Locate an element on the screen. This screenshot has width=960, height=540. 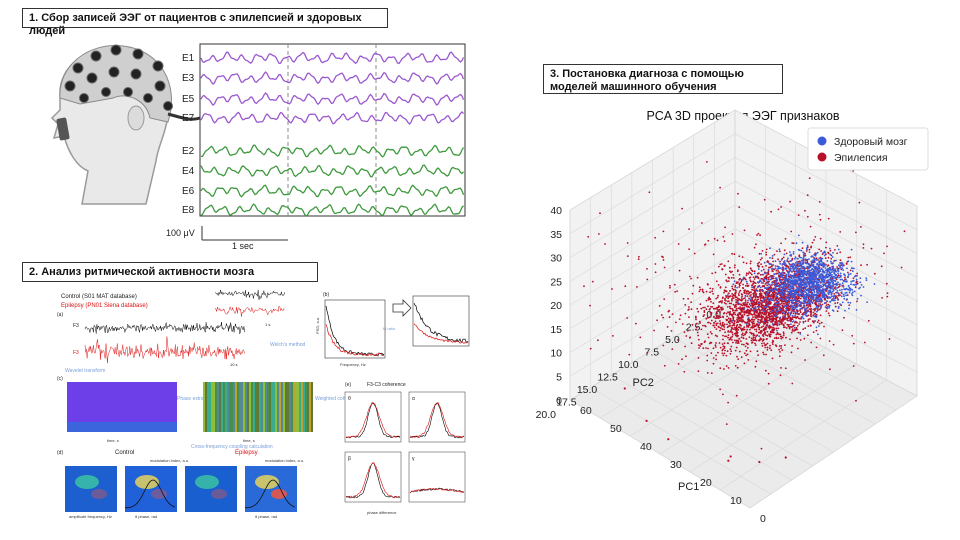
channel-label-e3: E3 is located at coordinates (188, 78).